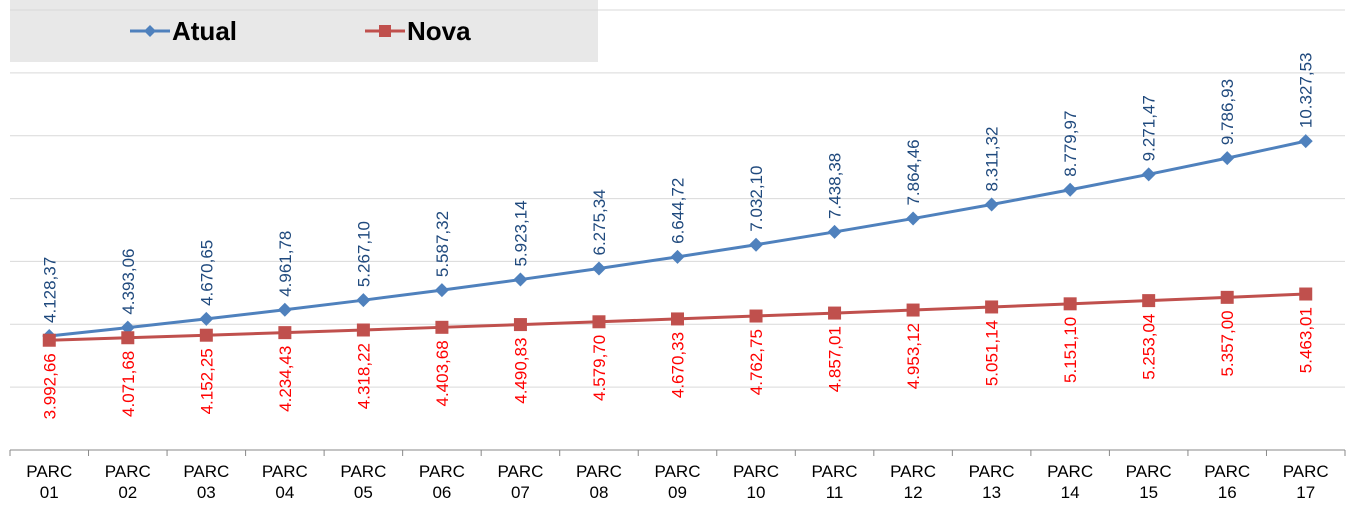 This screenshot has width=1353, height=508. Describe the element at coordinates (756, 482) in the screenshot. I see `x-tick-label: PARC 10` at that location.